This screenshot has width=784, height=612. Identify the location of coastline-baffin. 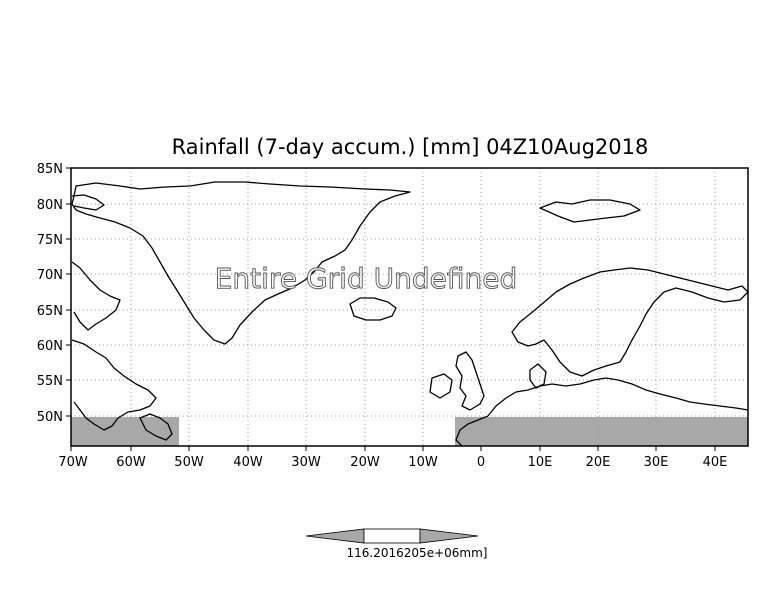
(96, 296).